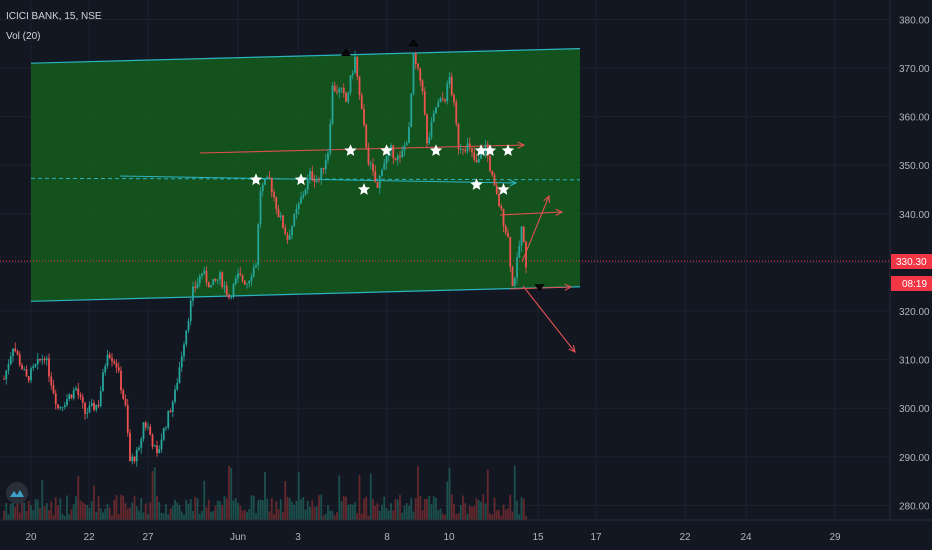 This screenshot has height=550, width=932. What do you see at coordinates (914, 20) in the screenshot?
I see `price-tick-label: 380.00` at bounding box center [914, 20].